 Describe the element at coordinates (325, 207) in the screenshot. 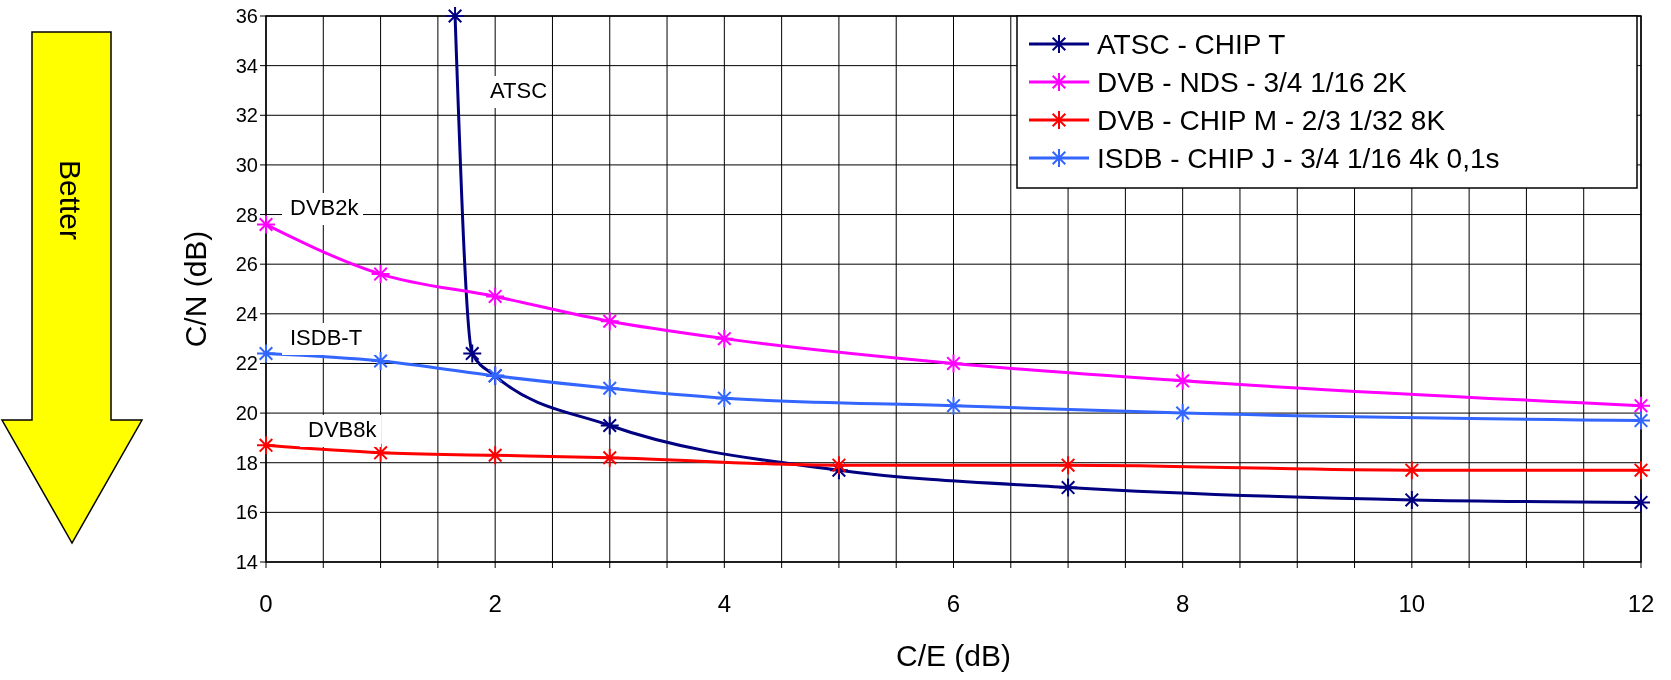

I see `annotation: DVB2k` at that location.